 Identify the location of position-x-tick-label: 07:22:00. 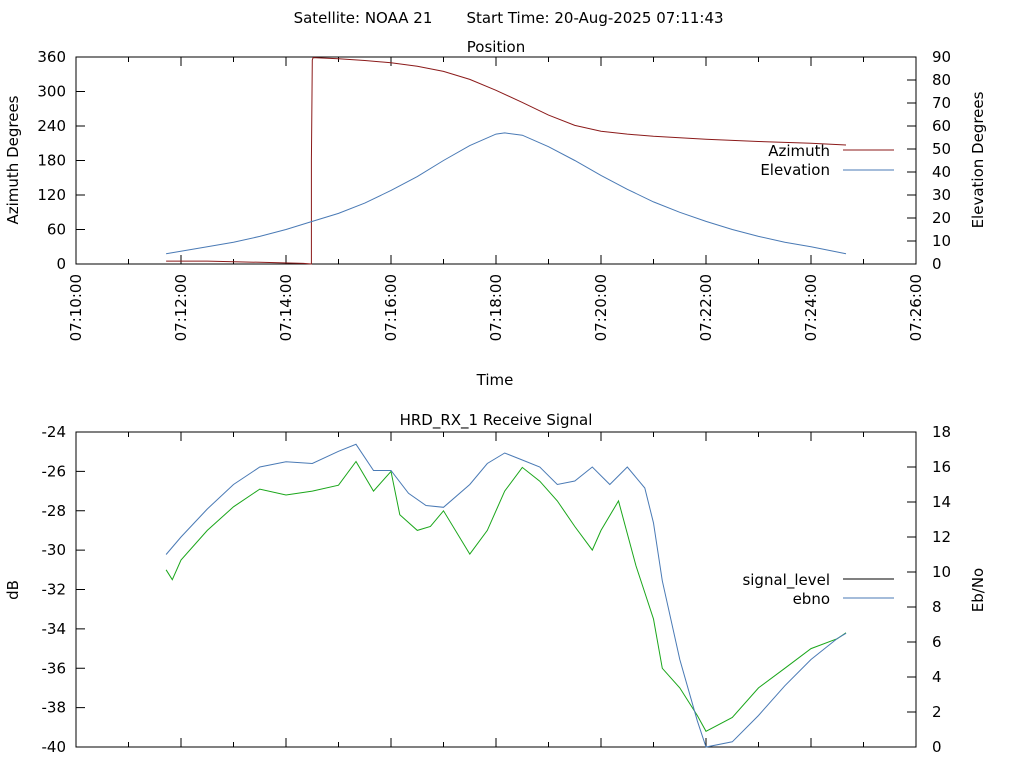
(706, 307).